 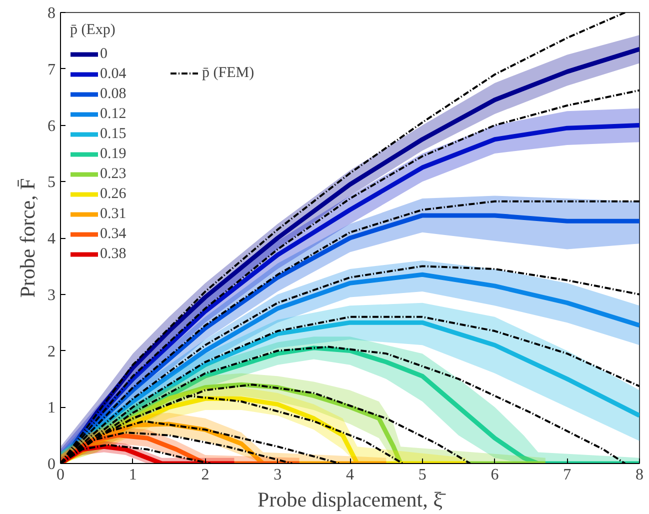 I want to click on legend-label: 0, so click(x=104, y=54).